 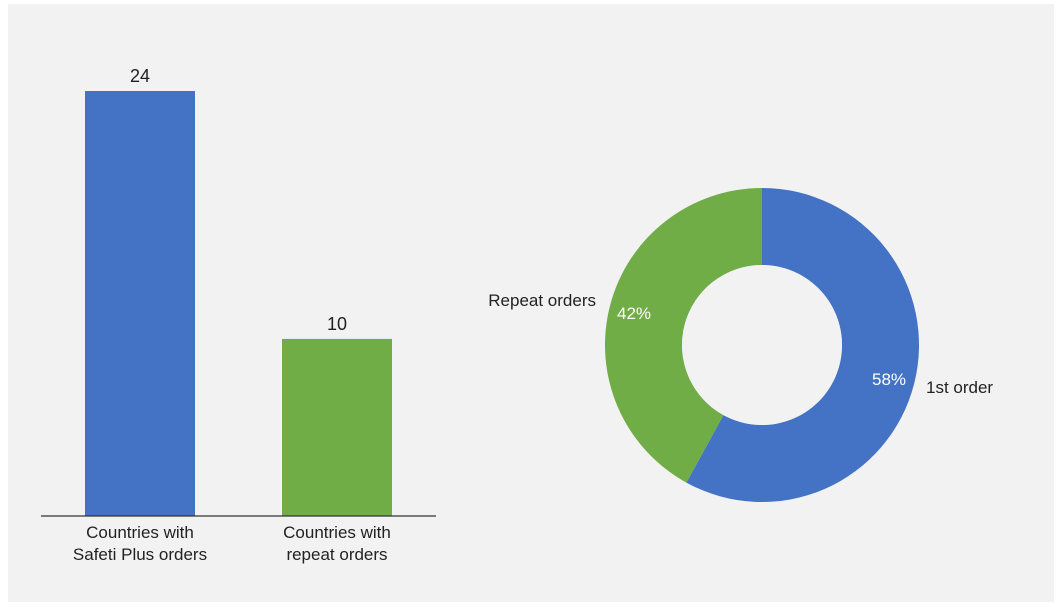 What do you see at coordinates (337, 324) in the screenshot?
I see `bar-data-label: 10` at bounding box center [337, 324].